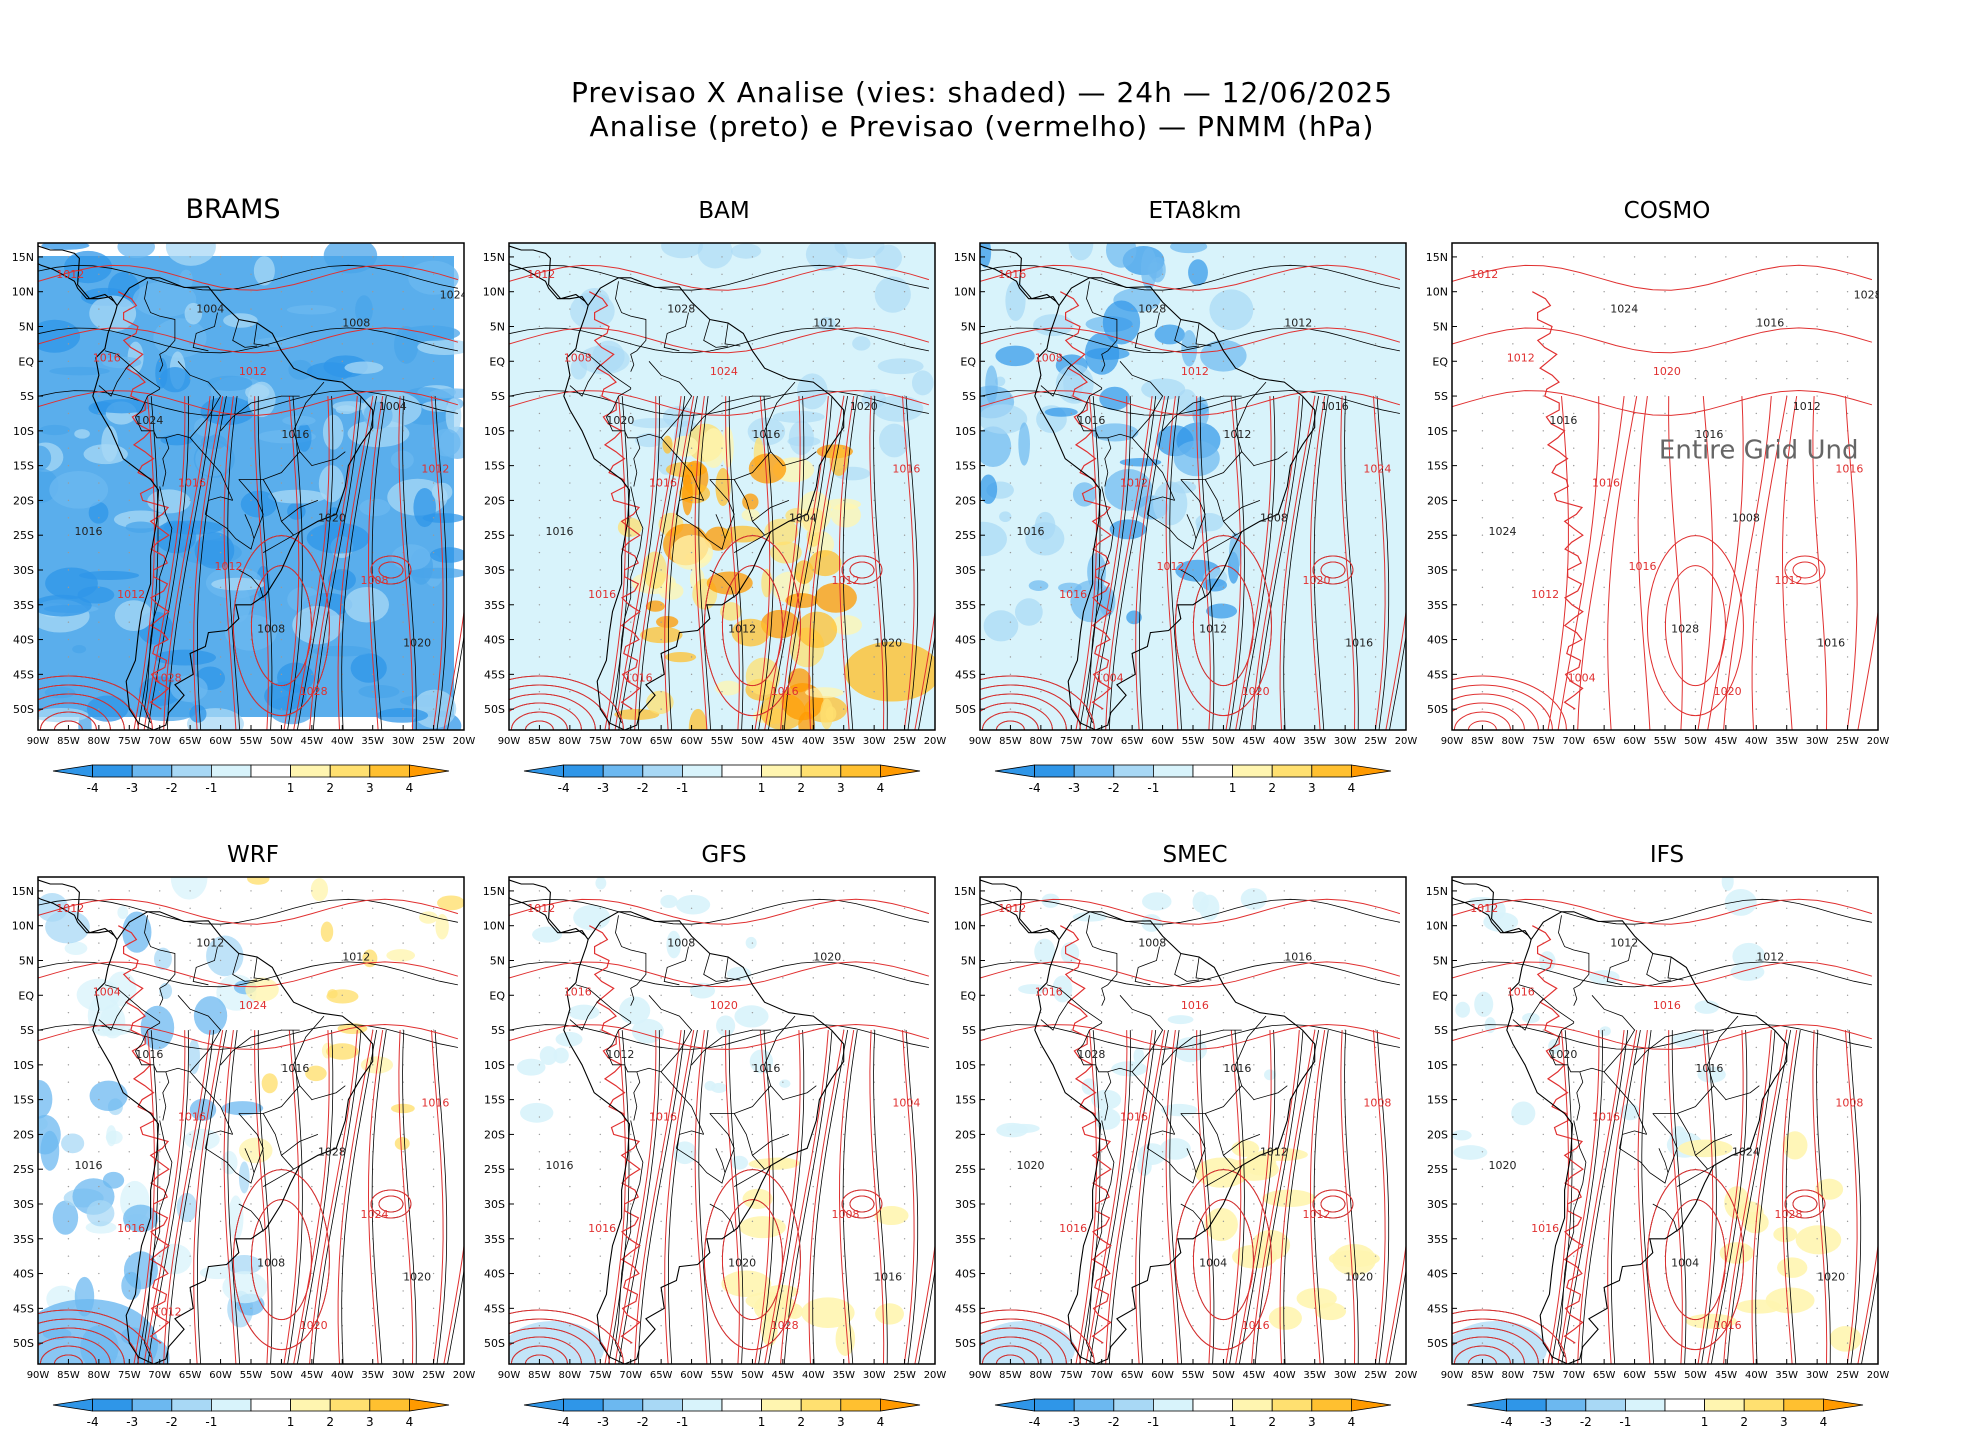 The width and height of the screenshot is (1964, 1436). What do you see at coordinates (1195, 855) in the screenshot?
I see `panel-title-smec: SMEC` at bounding box center [1195, 855].